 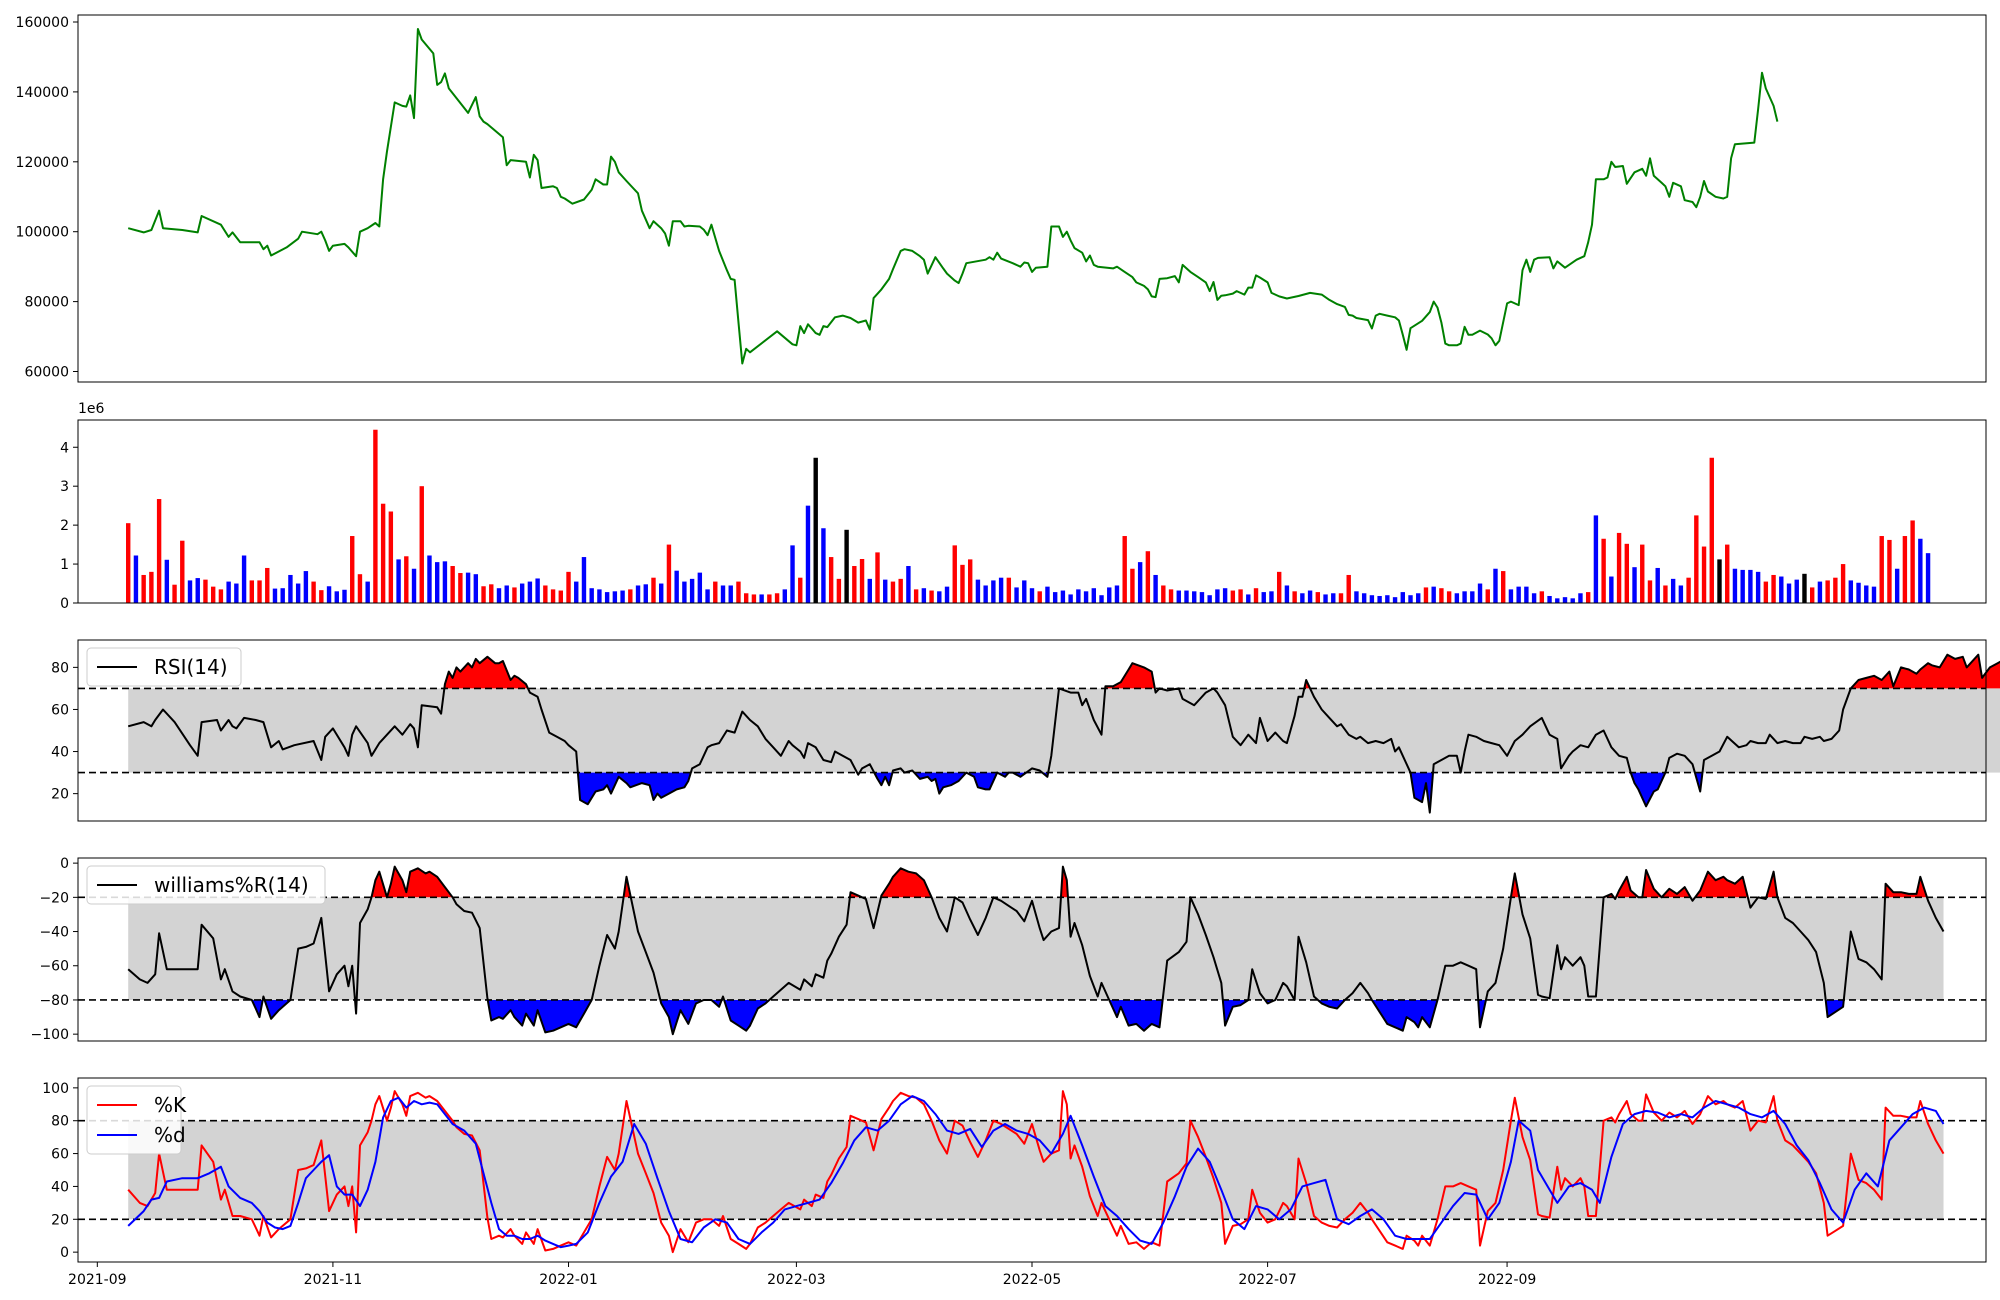 What do you see at coordinates (64, 565) in the screenshot?
I see `y-tick-label: 1` at bounding box center [64, 565].